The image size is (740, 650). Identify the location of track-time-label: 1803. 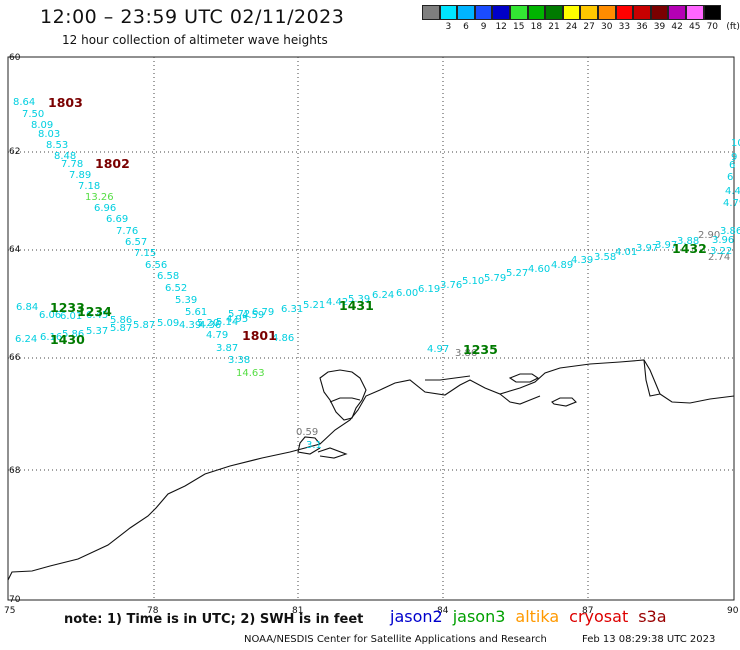
(65, 102).